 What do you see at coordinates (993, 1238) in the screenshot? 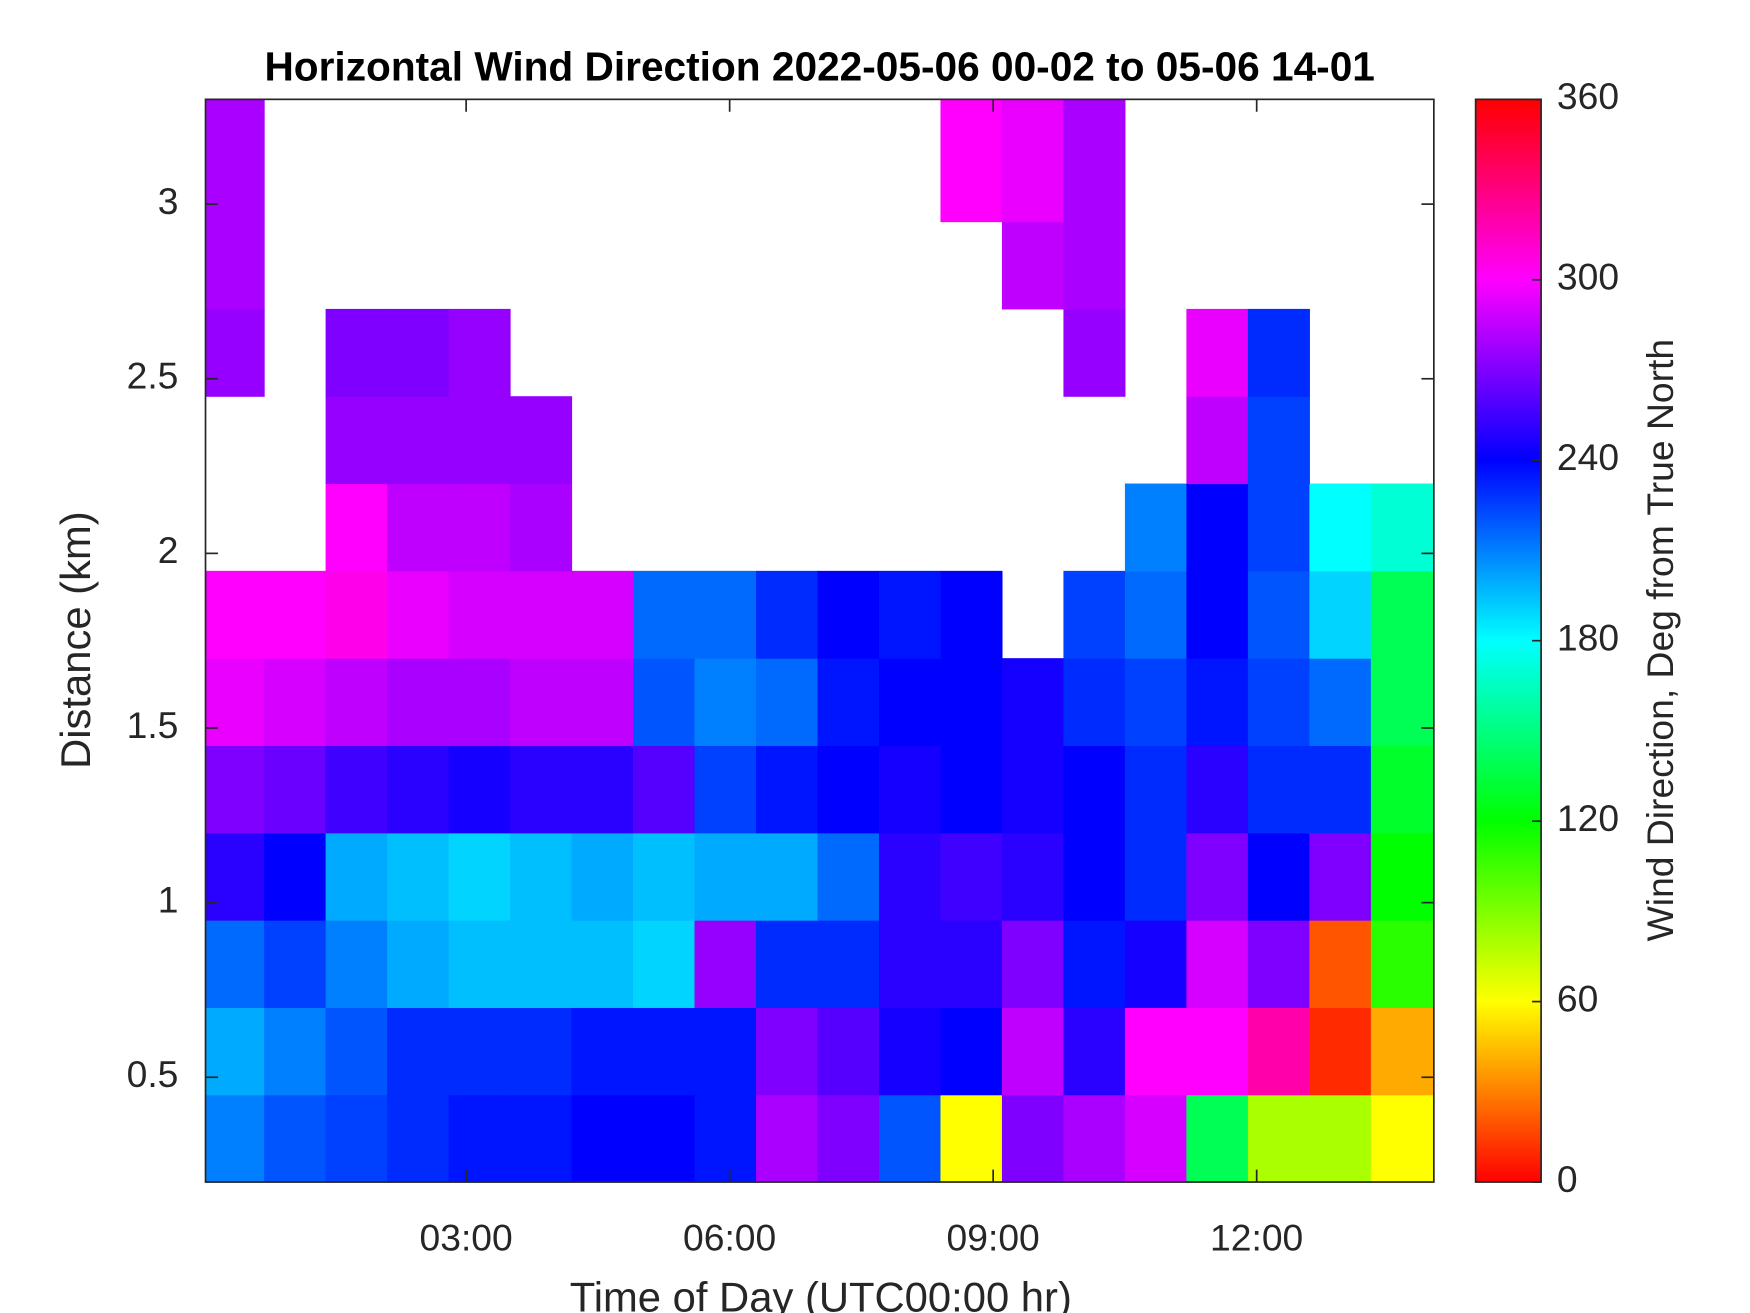
I see `x-tick-label: 09:00` at bounding box center [993, 1238].